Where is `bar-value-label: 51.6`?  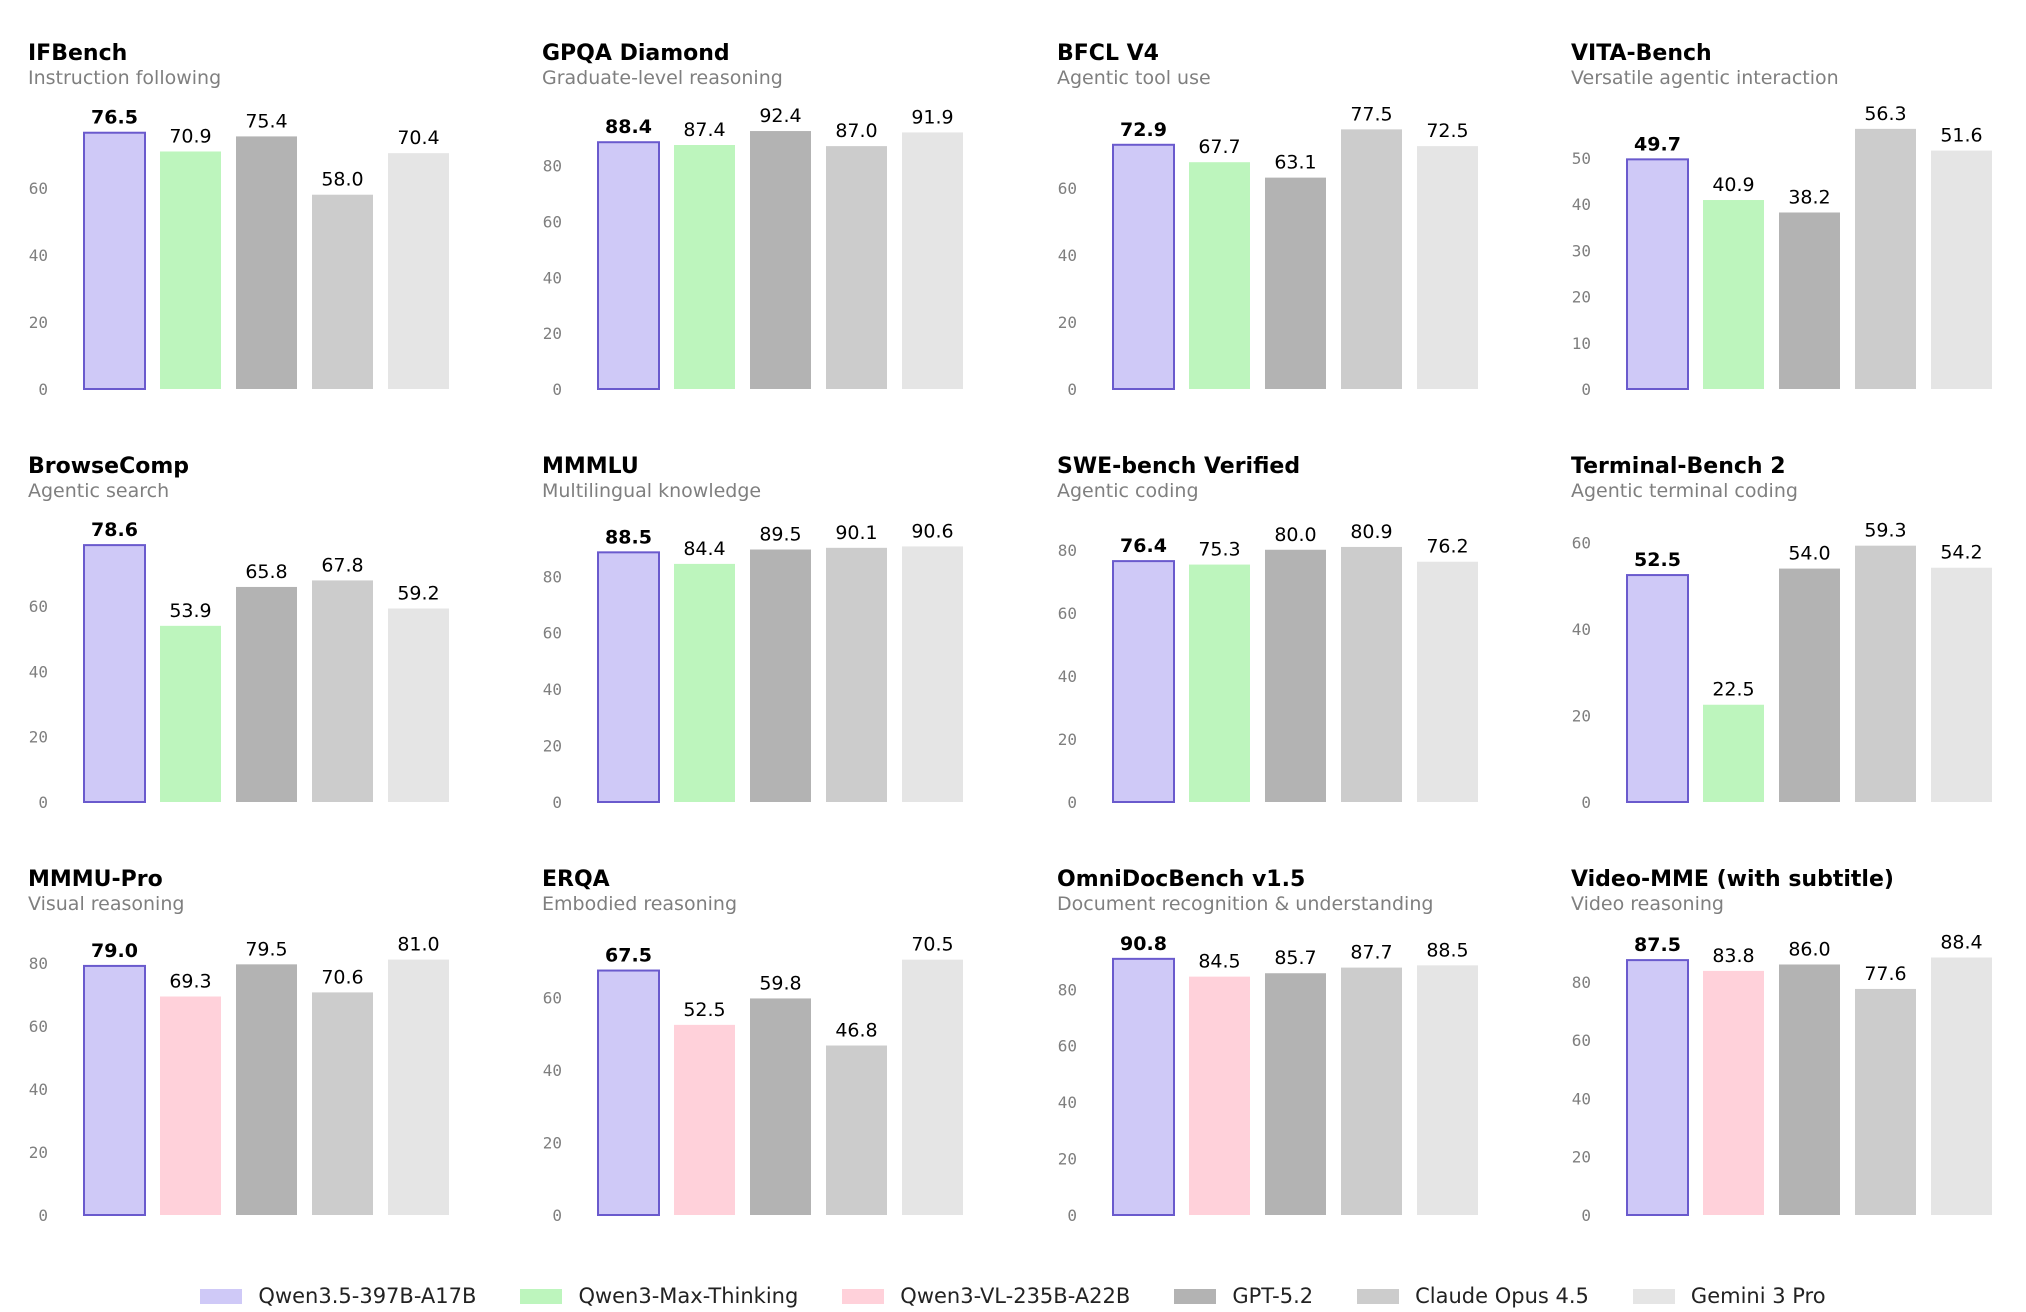 bar-value-label: 51.6 is located at coordinates (1961, 136).